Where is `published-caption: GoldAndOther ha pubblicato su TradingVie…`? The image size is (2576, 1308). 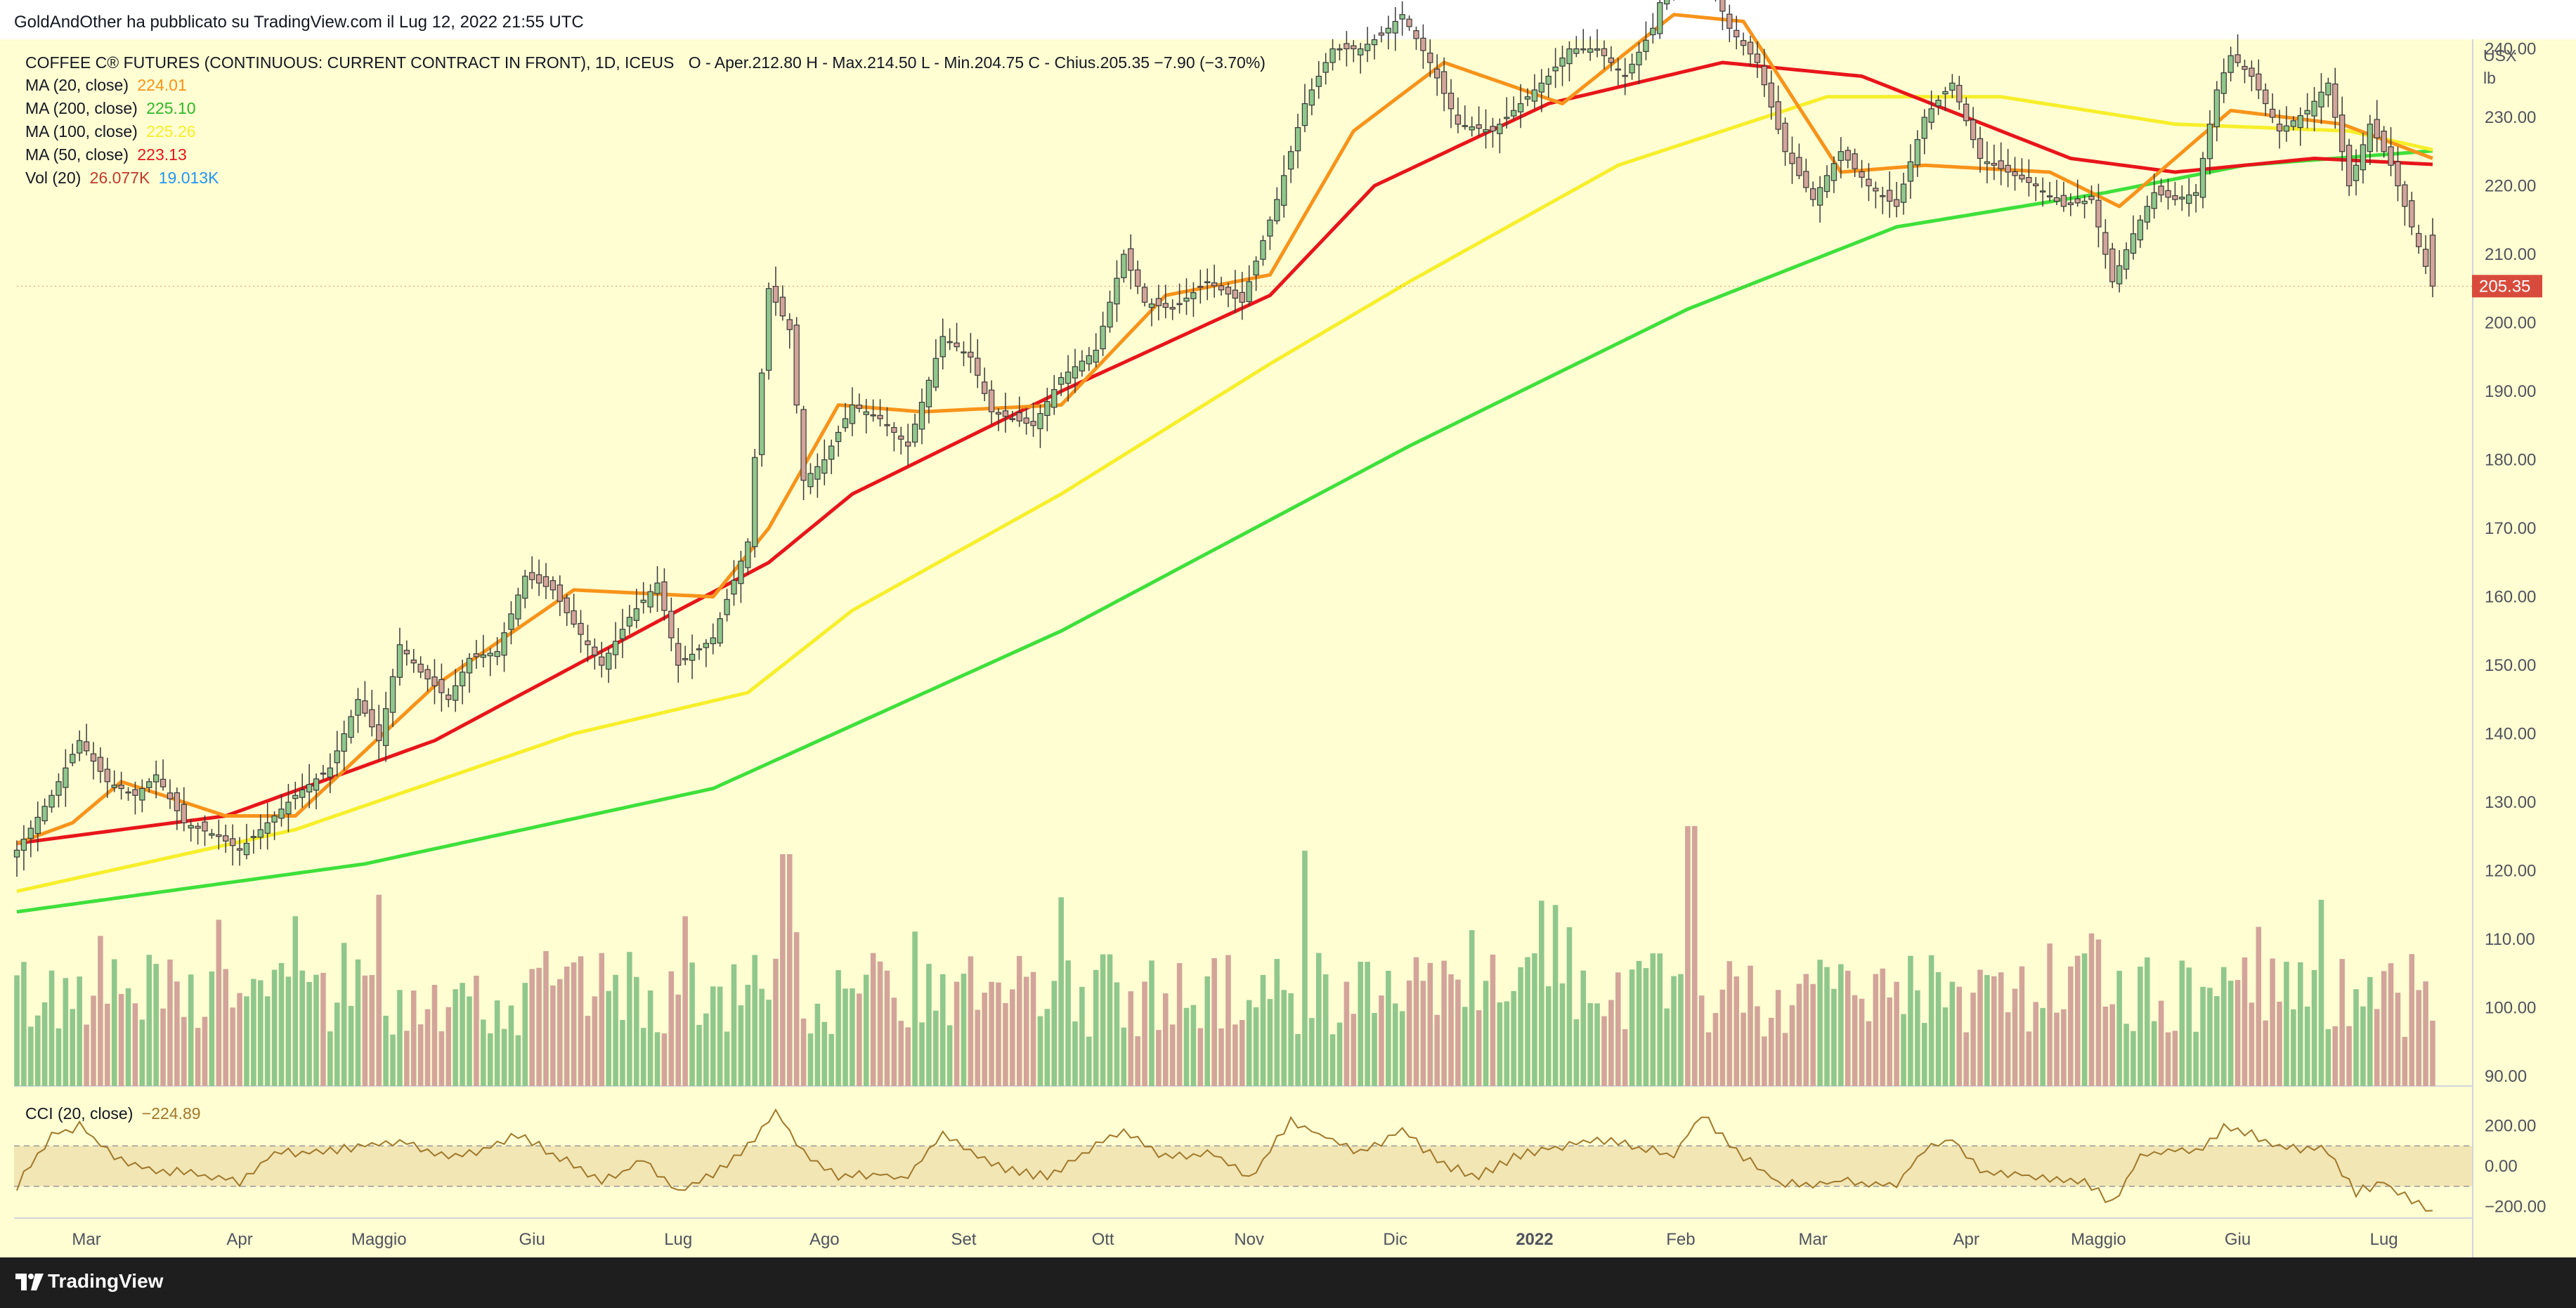 published-caption: GoldAndOther ha pubblicato su TradingVie… is located at coordinates (299, 22).